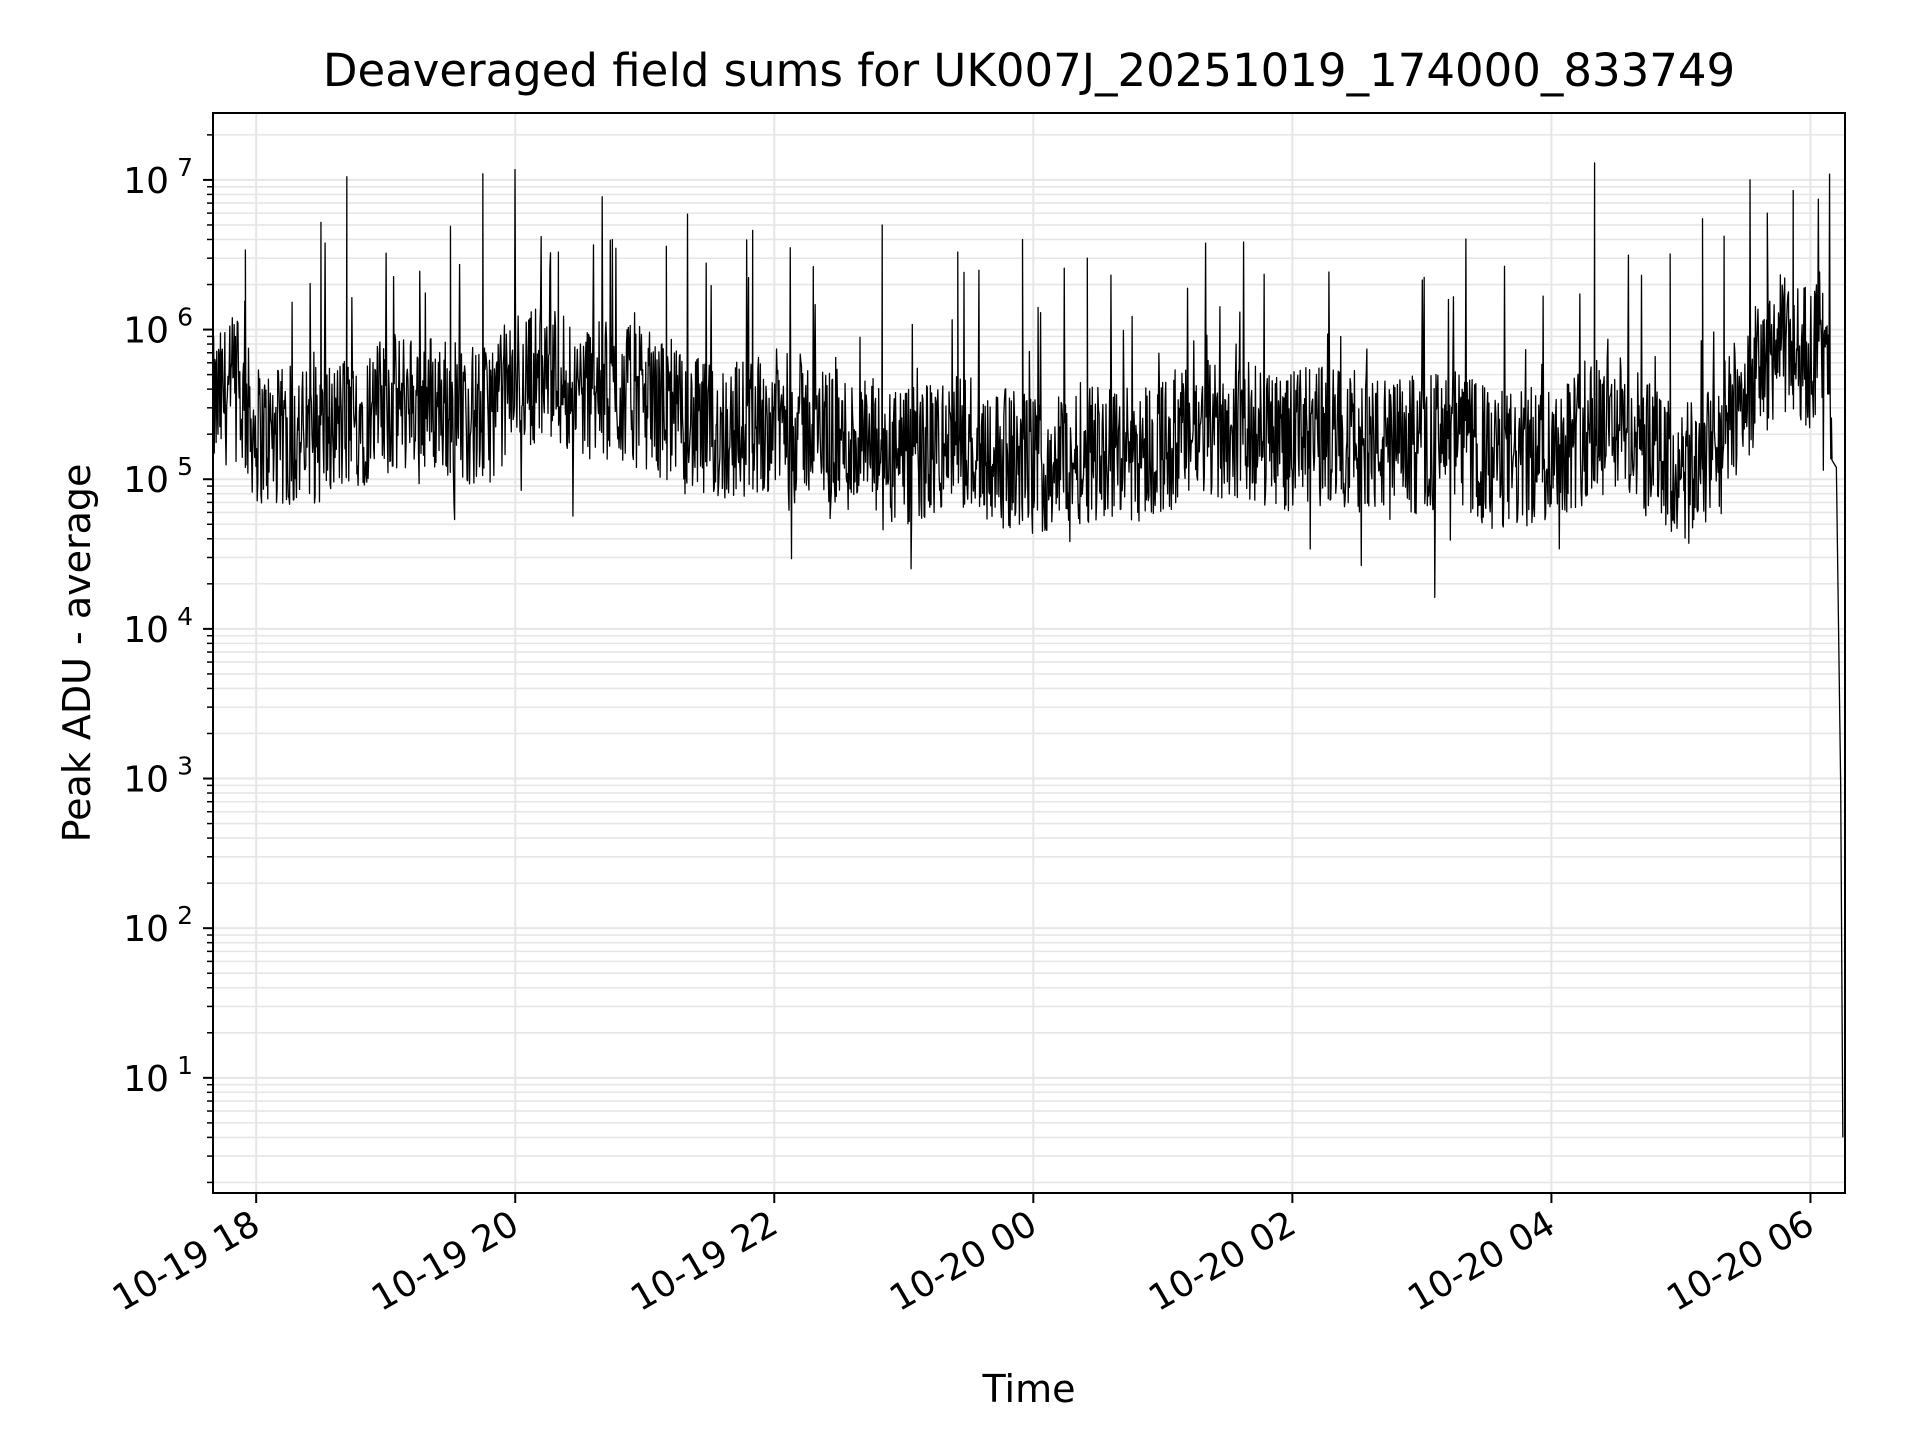 Image resolution: width=1920 pixels, height=1440 pixels. What do you see at coordinates (185, 766) in the screenshot?
I see `y-tick-exponent: 3` at bounding box center [185, 766].